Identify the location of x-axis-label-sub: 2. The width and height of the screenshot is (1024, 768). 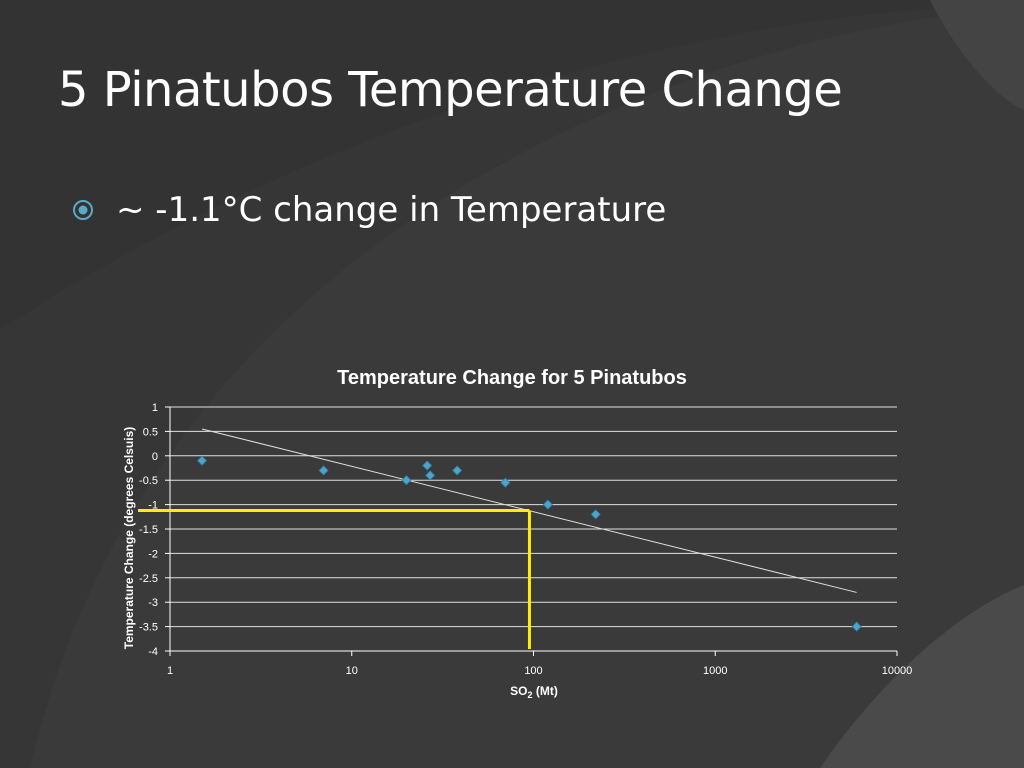
(530, 695).